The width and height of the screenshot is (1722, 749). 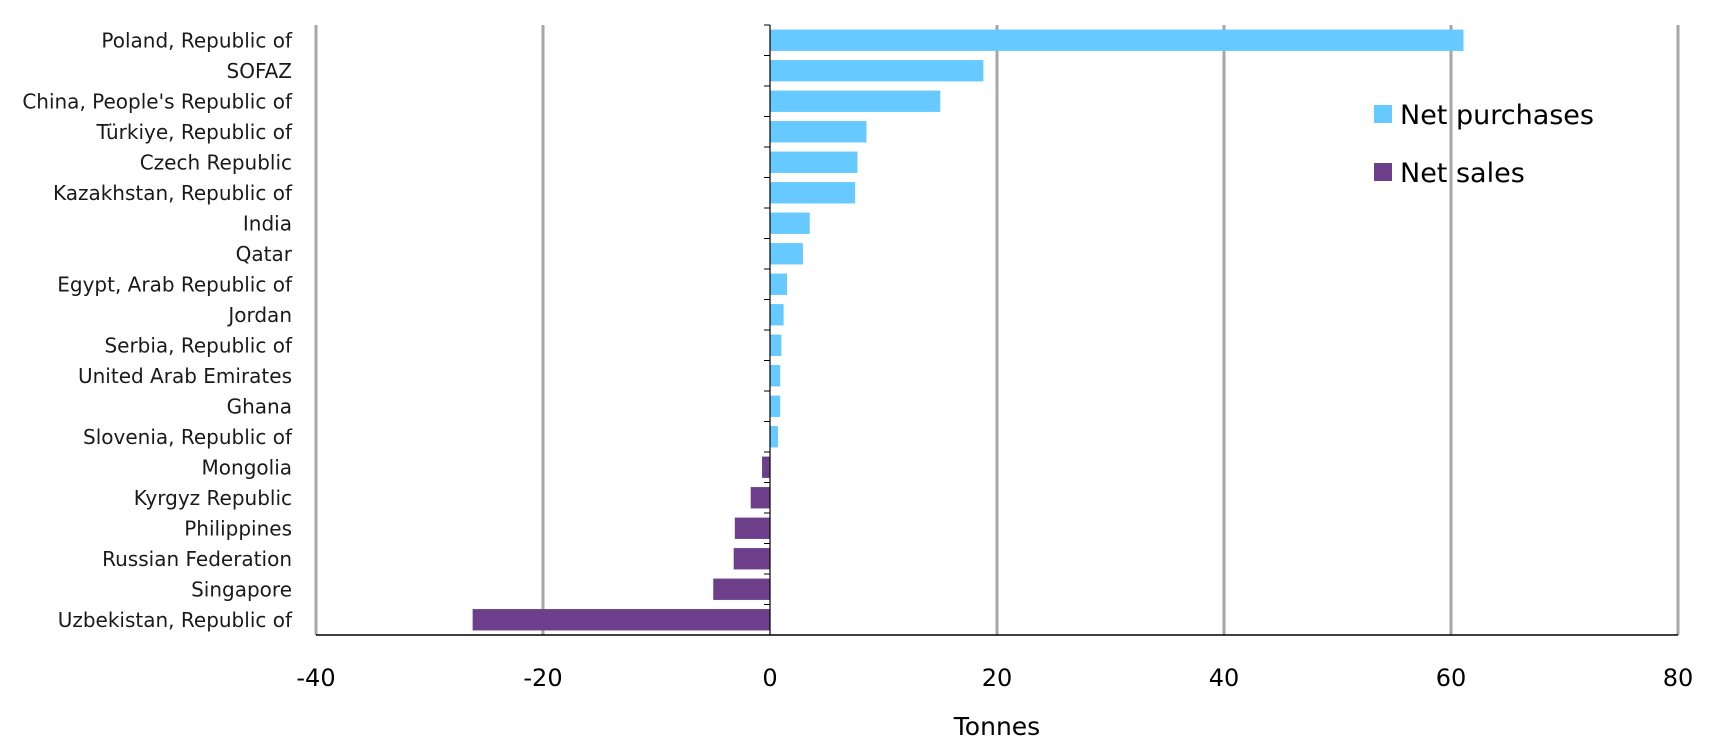 What do you see at coordinates (238, 528) in the screenshot?
I see `category-label: Philippines` at bounding box center [238, 528].